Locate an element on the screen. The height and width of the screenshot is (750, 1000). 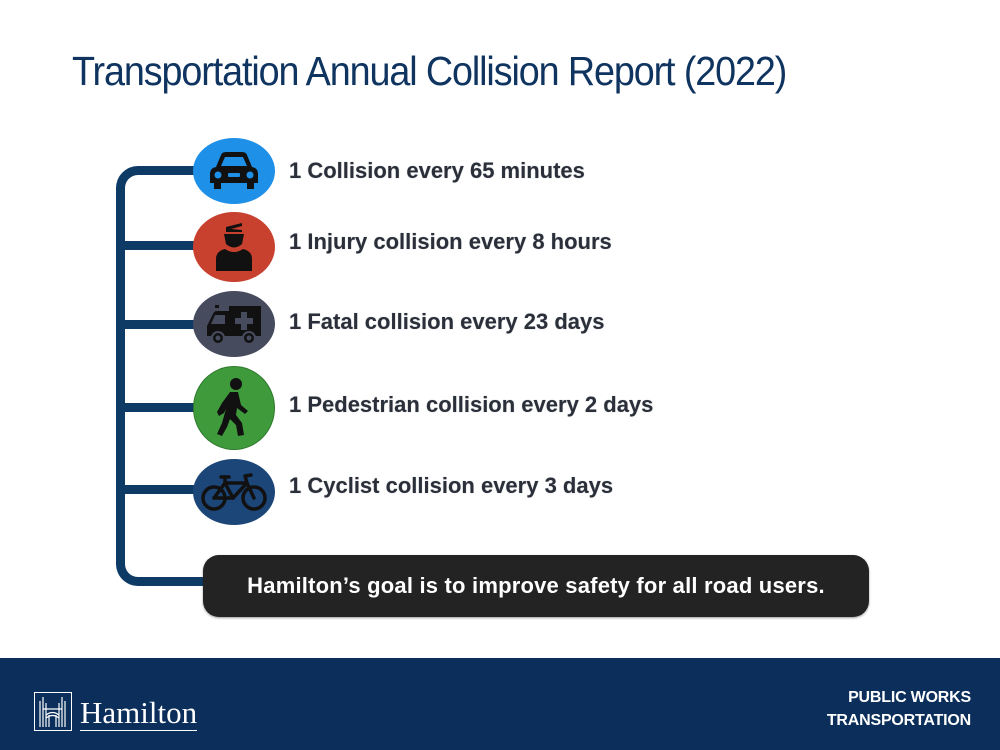
hamilton-logo: Hamilton is located at coordinates (116, 711).